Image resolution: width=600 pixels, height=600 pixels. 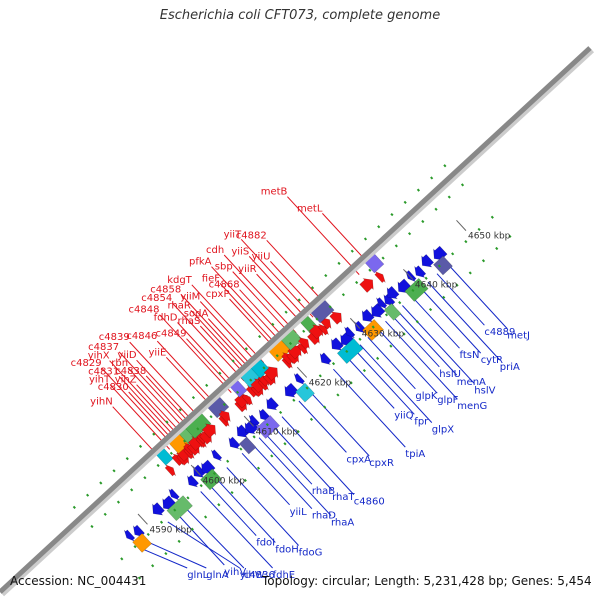 I want to click on gene-label: ftsN, so click(x=470, y=355).